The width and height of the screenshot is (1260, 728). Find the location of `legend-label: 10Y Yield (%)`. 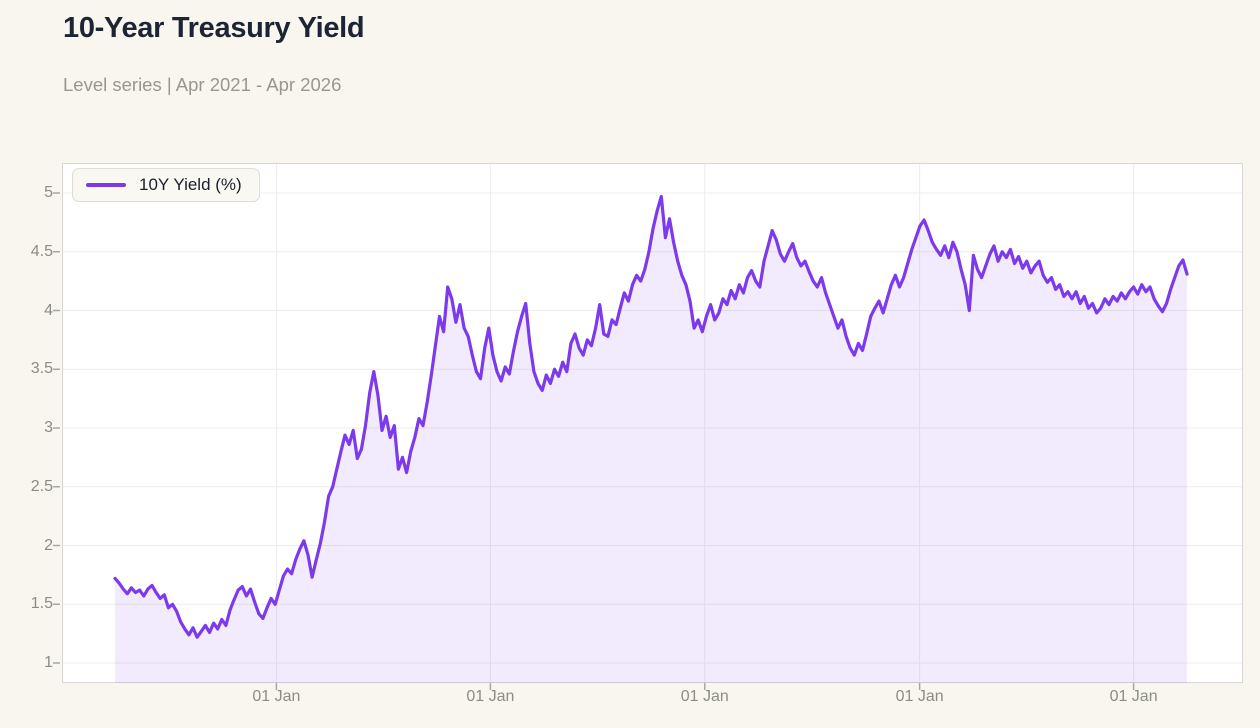

legend-label: 10Y Yield (%) is located at coordinates (190, 184).